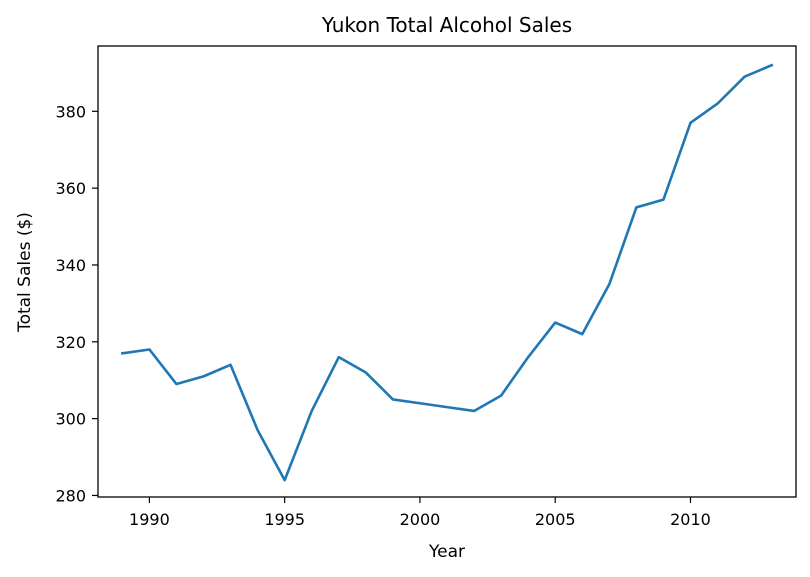  What do you see at coordinates (70, 111) in the screenshot?
I see `y-tick-label: 380` at bounding box center [70, 111].